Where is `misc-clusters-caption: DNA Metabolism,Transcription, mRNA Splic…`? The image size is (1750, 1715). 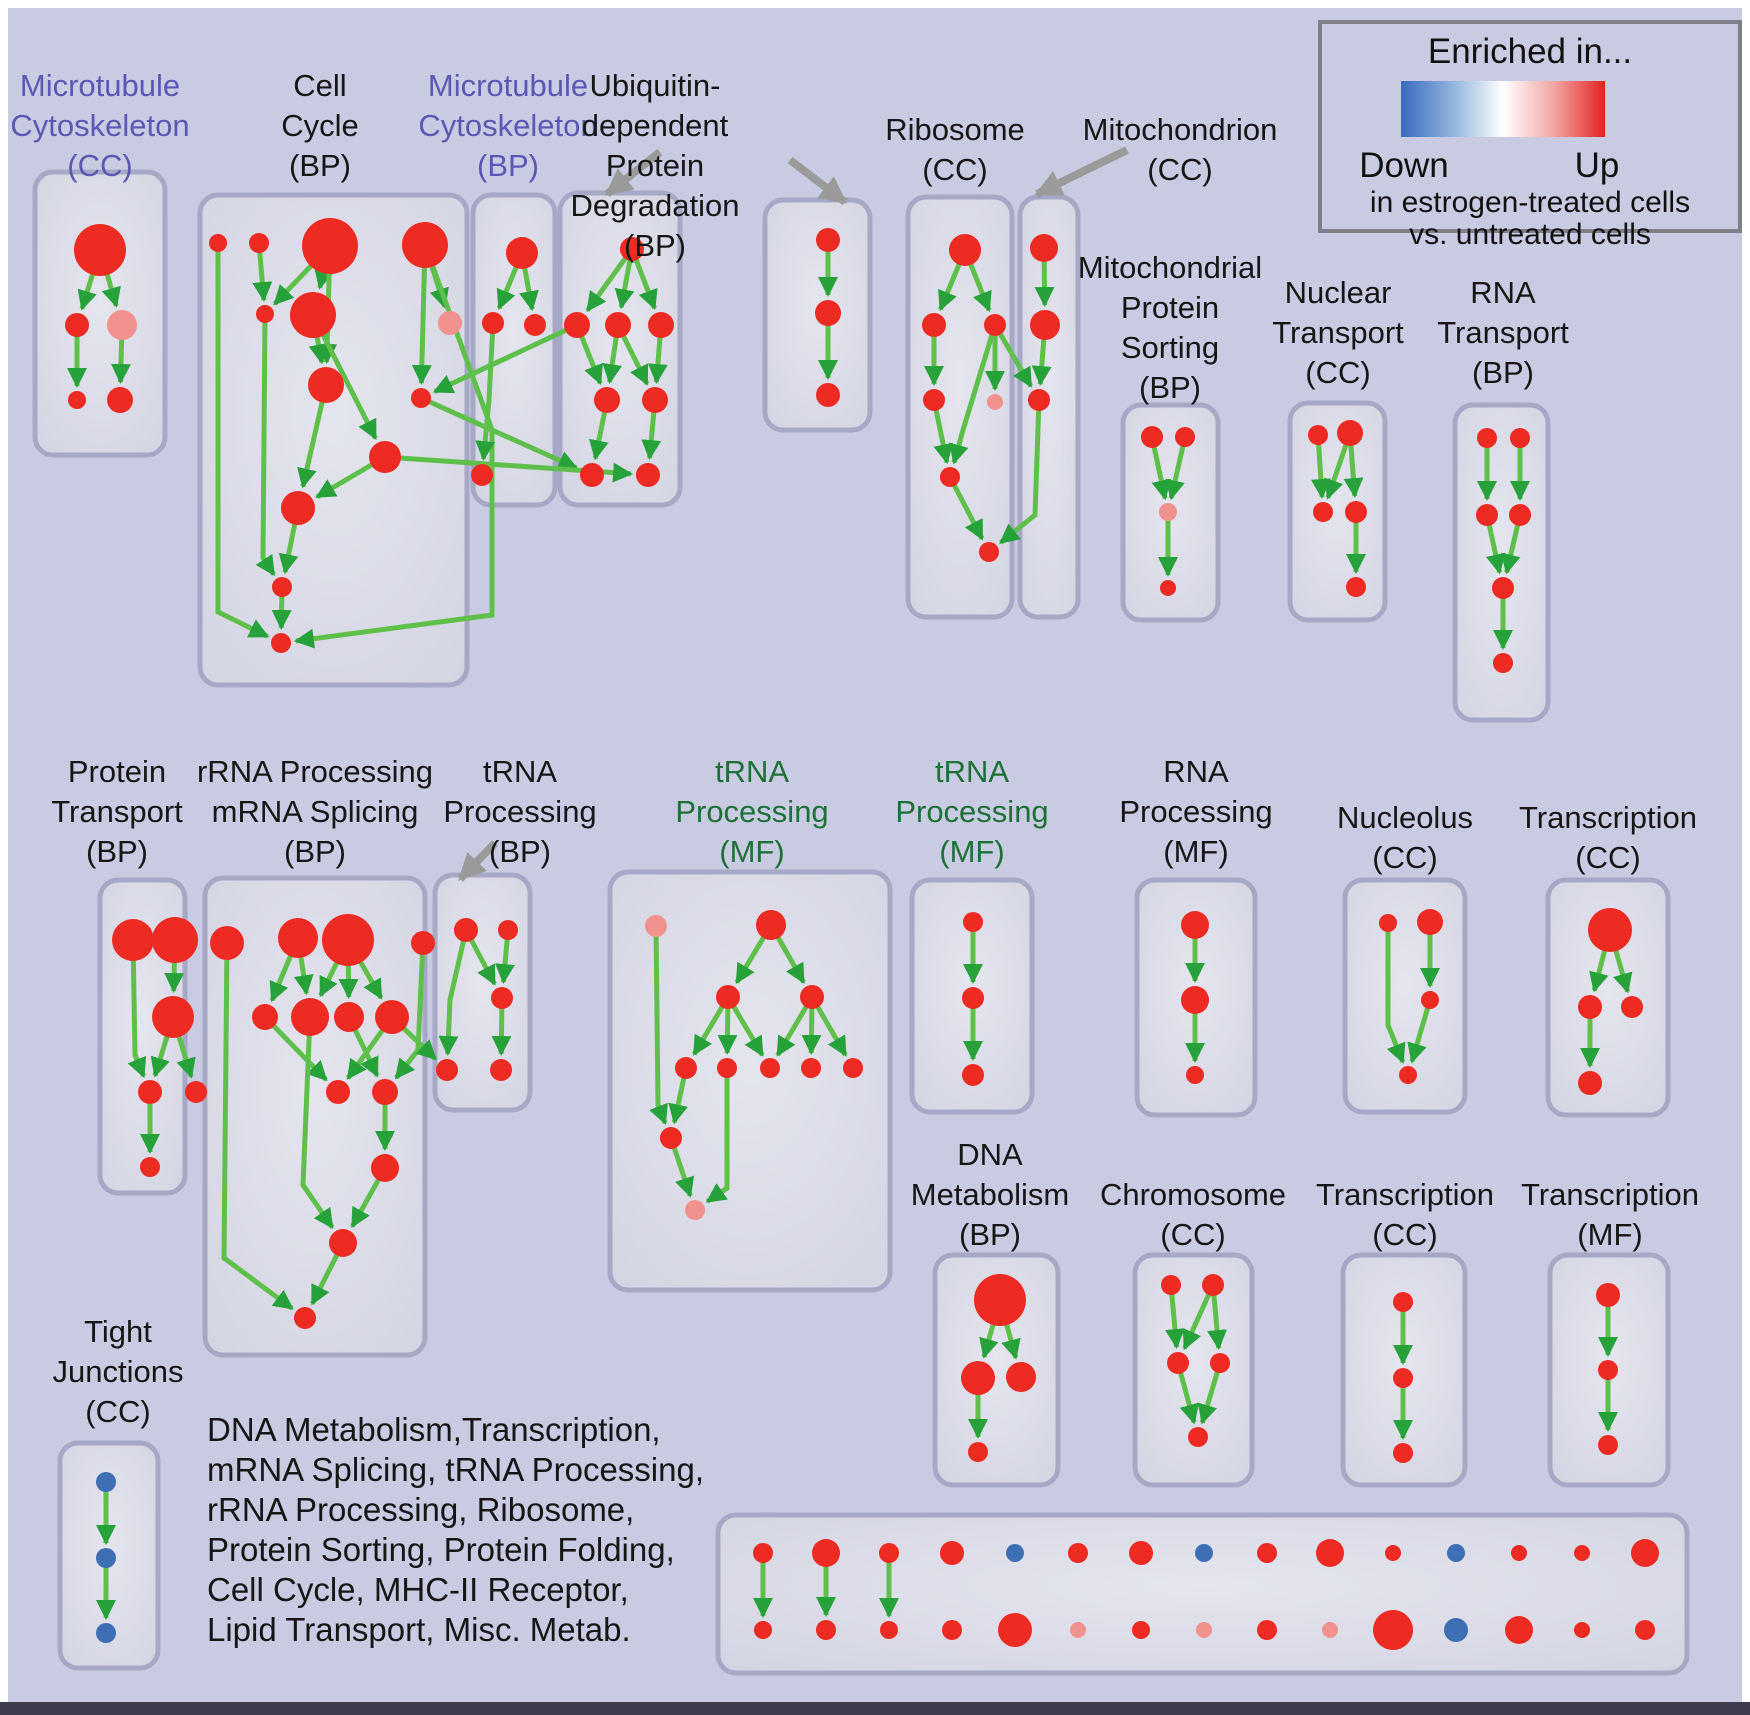
misc-clusters-caption: DNA Metabolism,Transcription, mRNA Splic… is located at coordinates (456, 1529).